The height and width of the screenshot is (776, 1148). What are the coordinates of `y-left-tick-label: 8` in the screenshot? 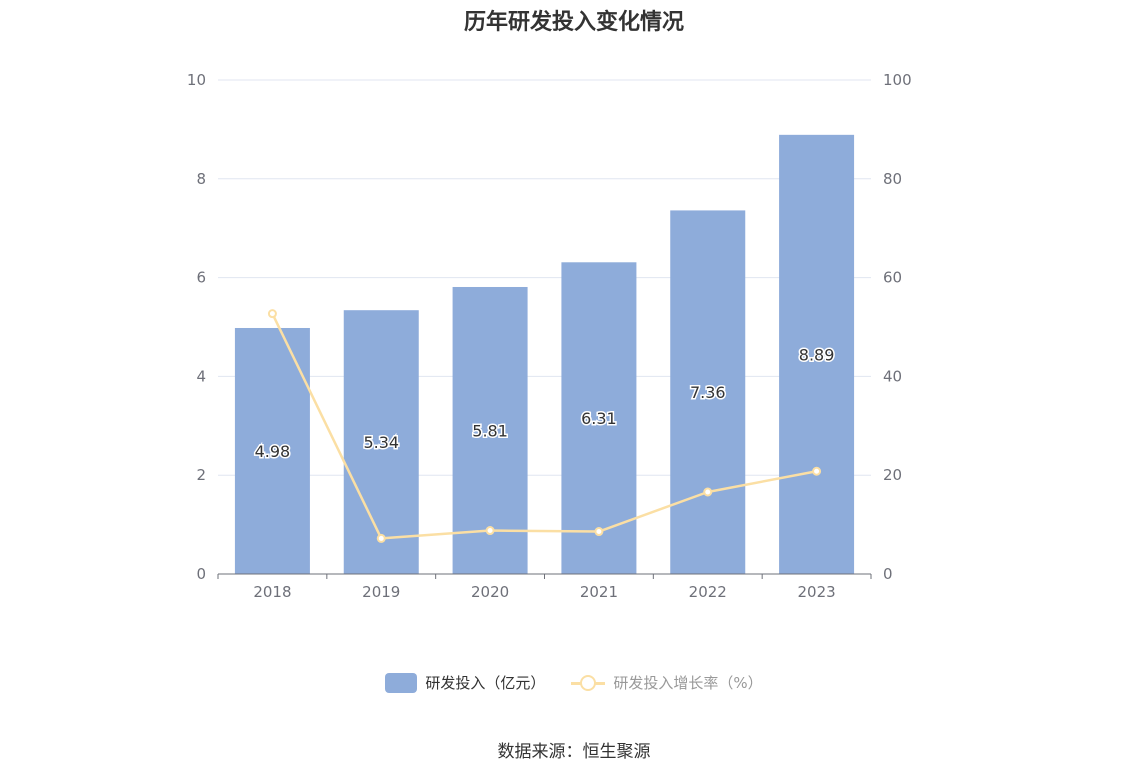 It's located at (201, 179).